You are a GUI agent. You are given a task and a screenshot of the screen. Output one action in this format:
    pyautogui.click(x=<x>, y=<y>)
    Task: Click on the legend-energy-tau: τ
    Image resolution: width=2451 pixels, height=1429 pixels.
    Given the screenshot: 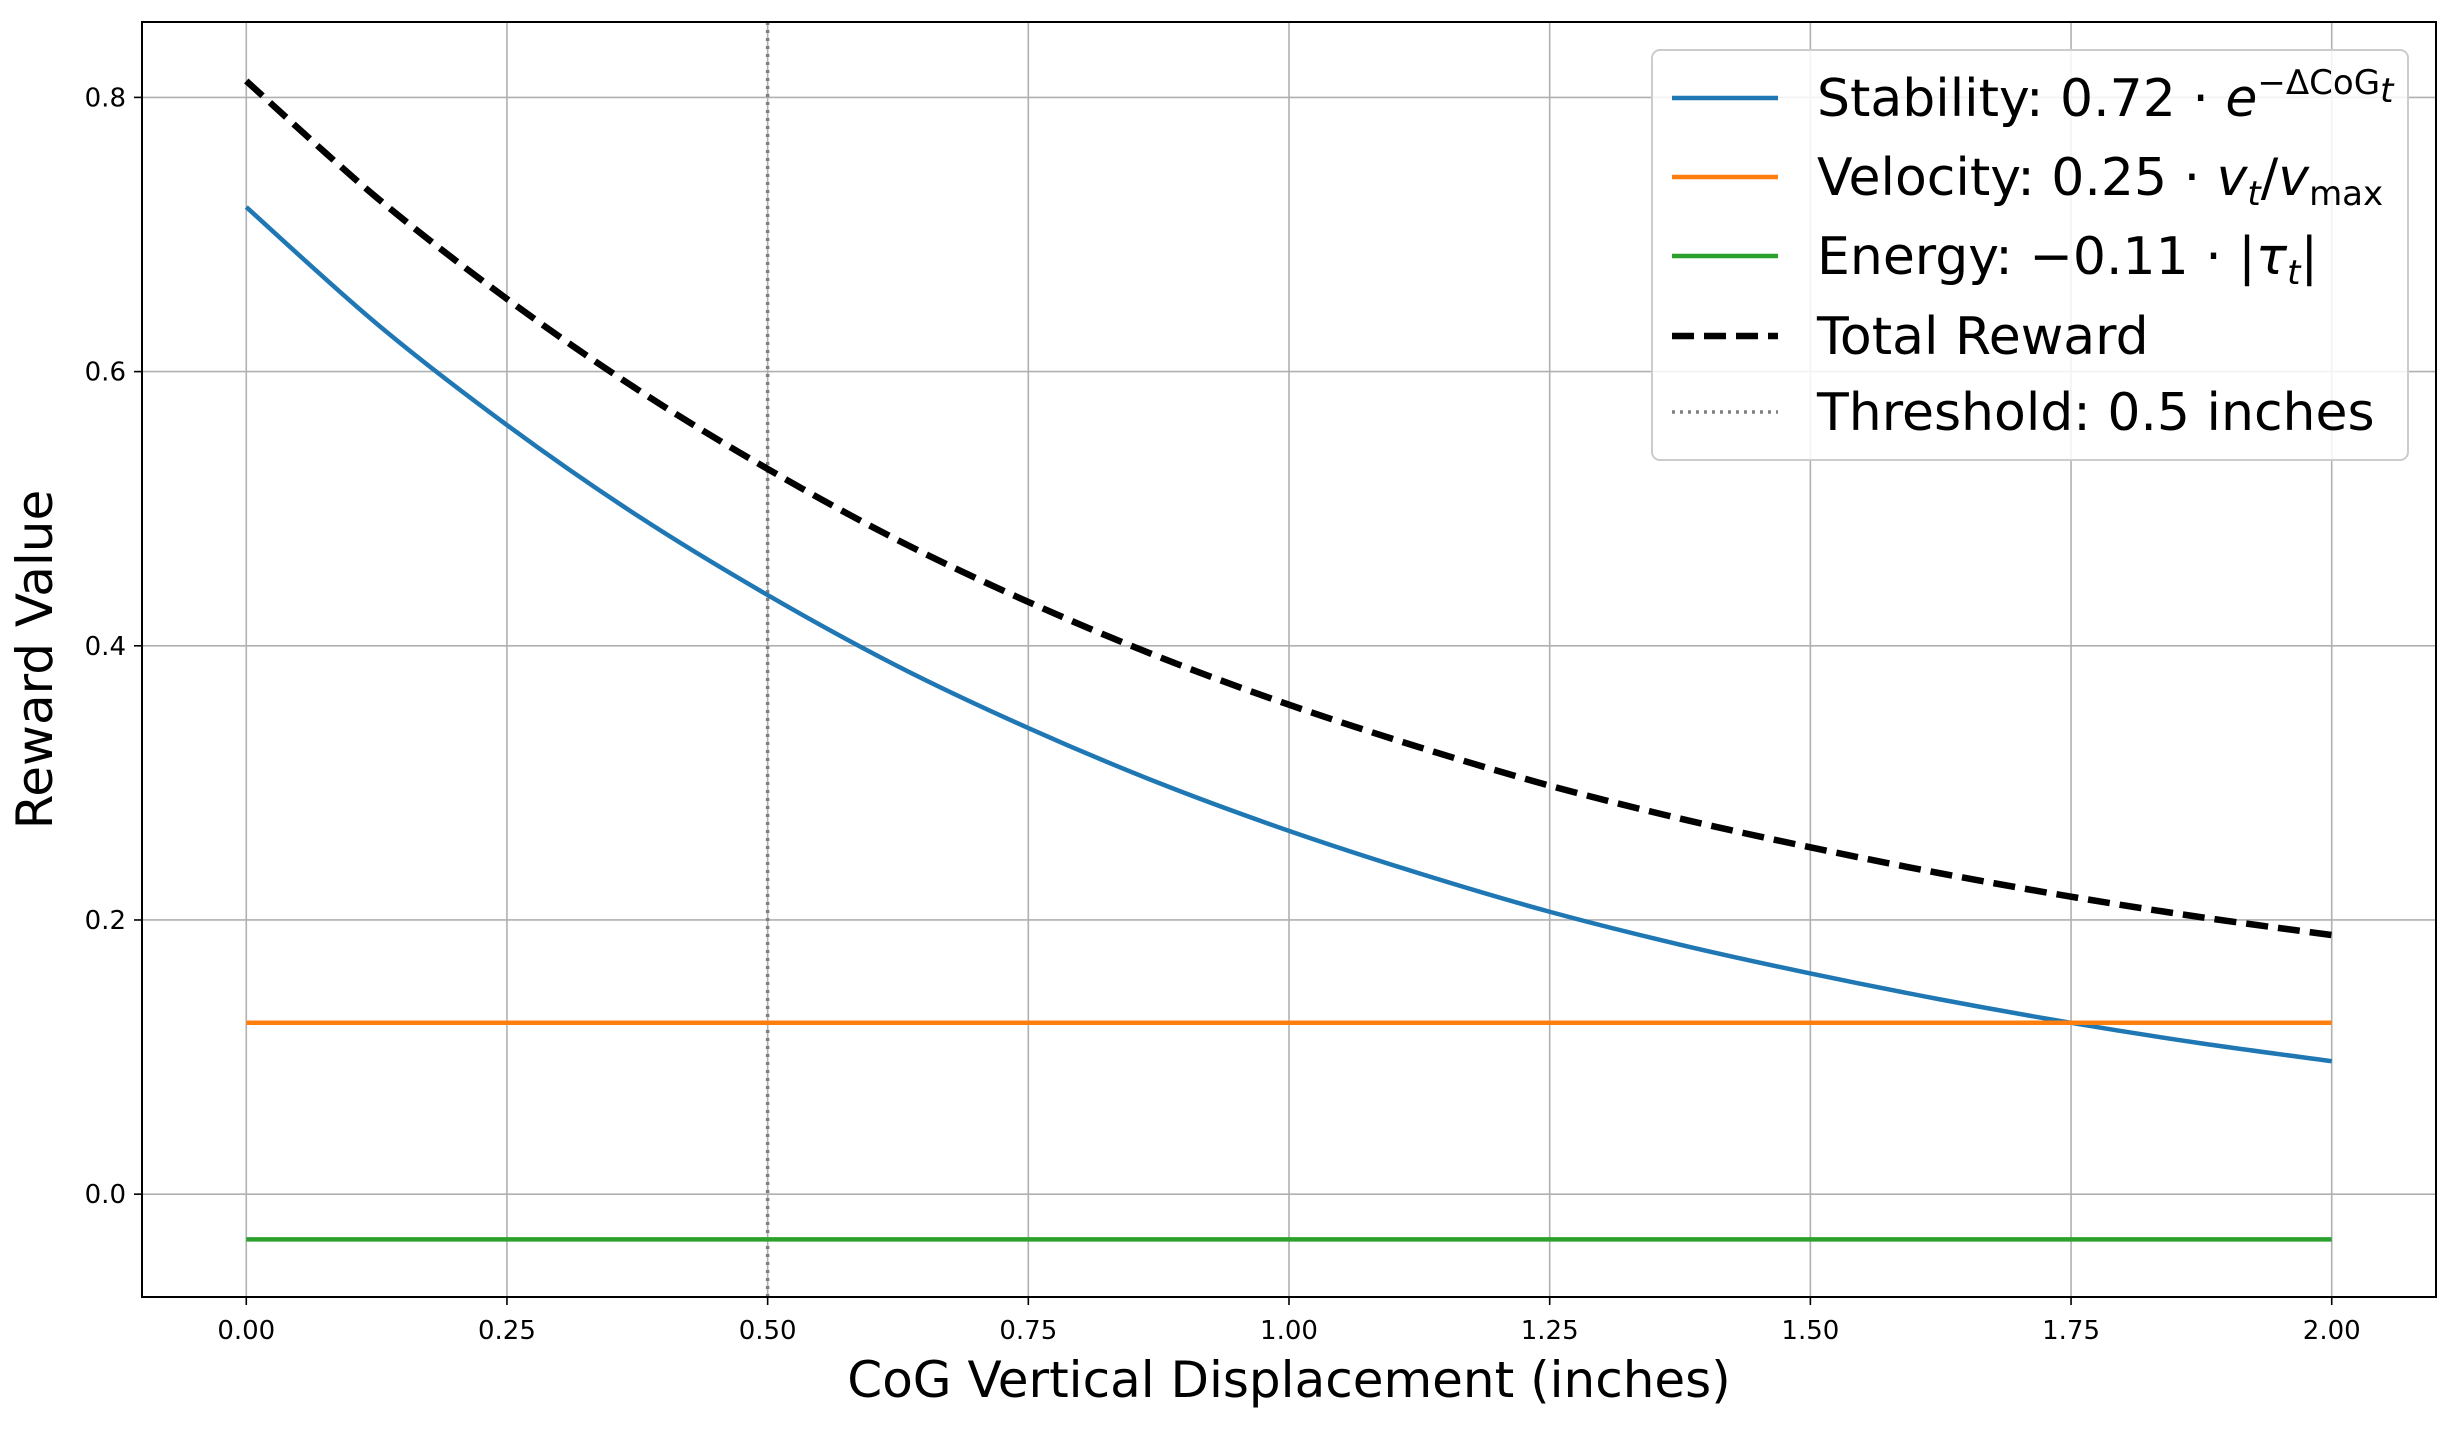 What is the action you would take?
    pyautogui.click(x=2272, y=257)
    